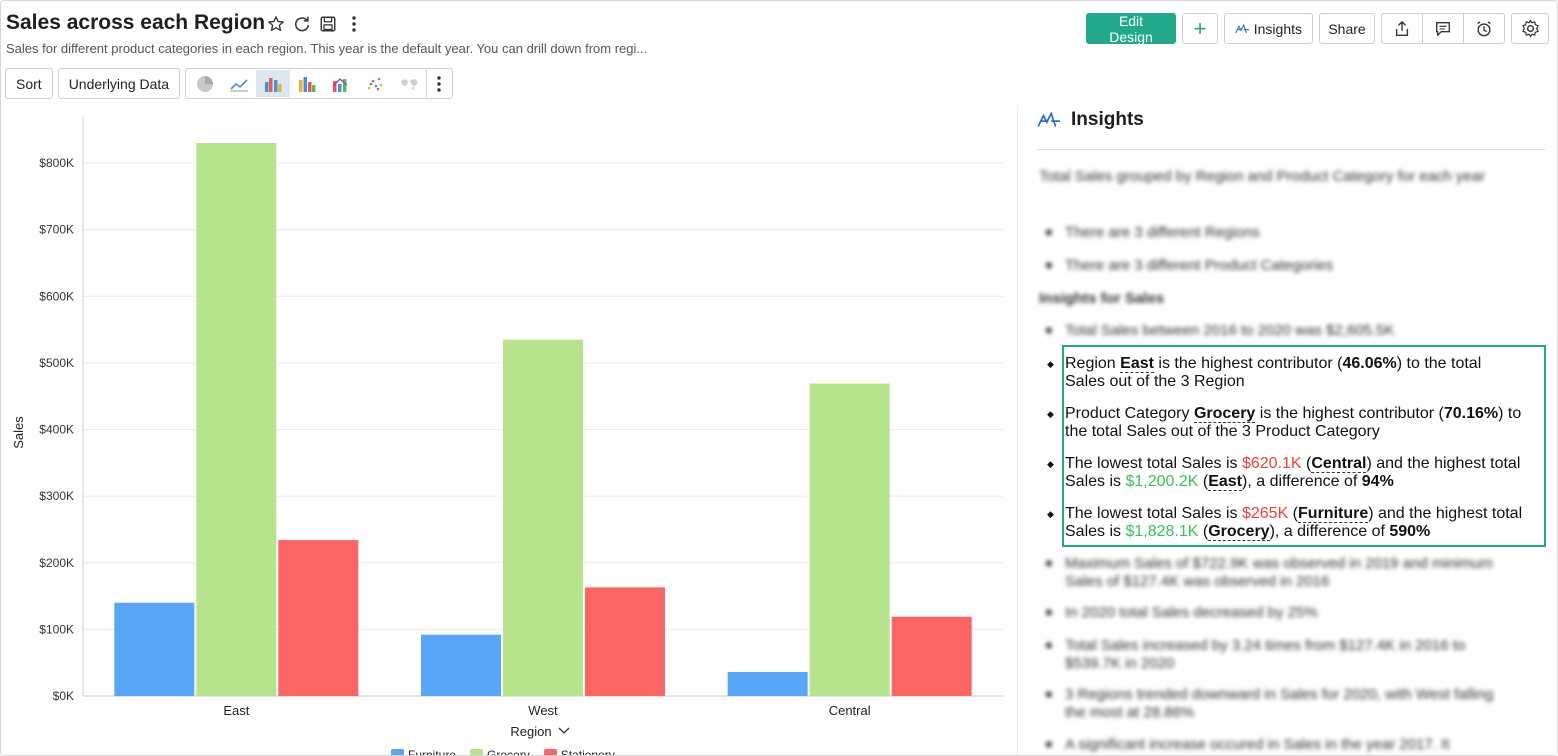 The height and width of the screenshot is (756, 1558). I want to click on bar-furniture-east, so click(154, 649).